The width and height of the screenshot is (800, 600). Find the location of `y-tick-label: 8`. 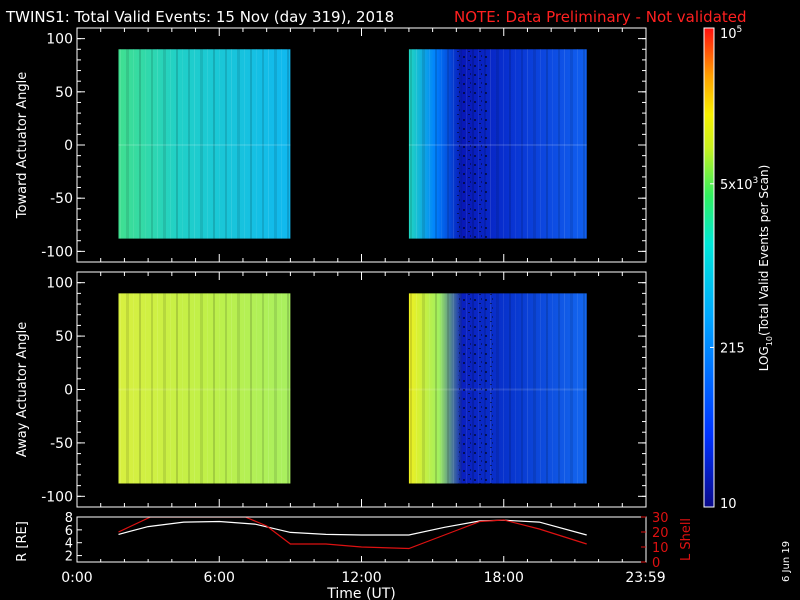

y-tick-label: 8 is located at coordinates (69, 518).